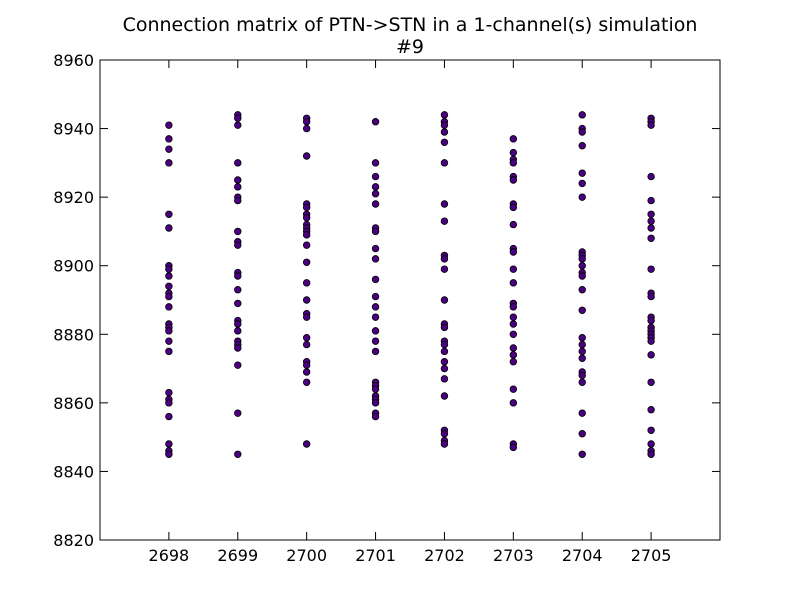  I want to click on x-tick-label: 2702, so click(444, 555).